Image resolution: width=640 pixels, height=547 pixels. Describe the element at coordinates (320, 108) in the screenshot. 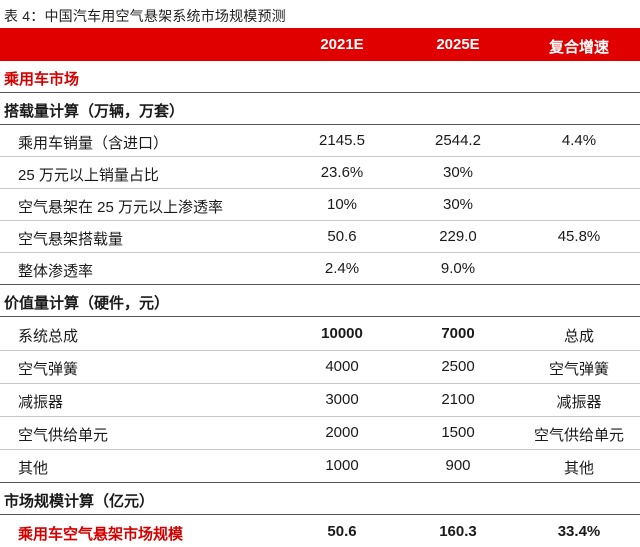

I see `section-volume: 搭载量计算（万辆，万套）` at that location.